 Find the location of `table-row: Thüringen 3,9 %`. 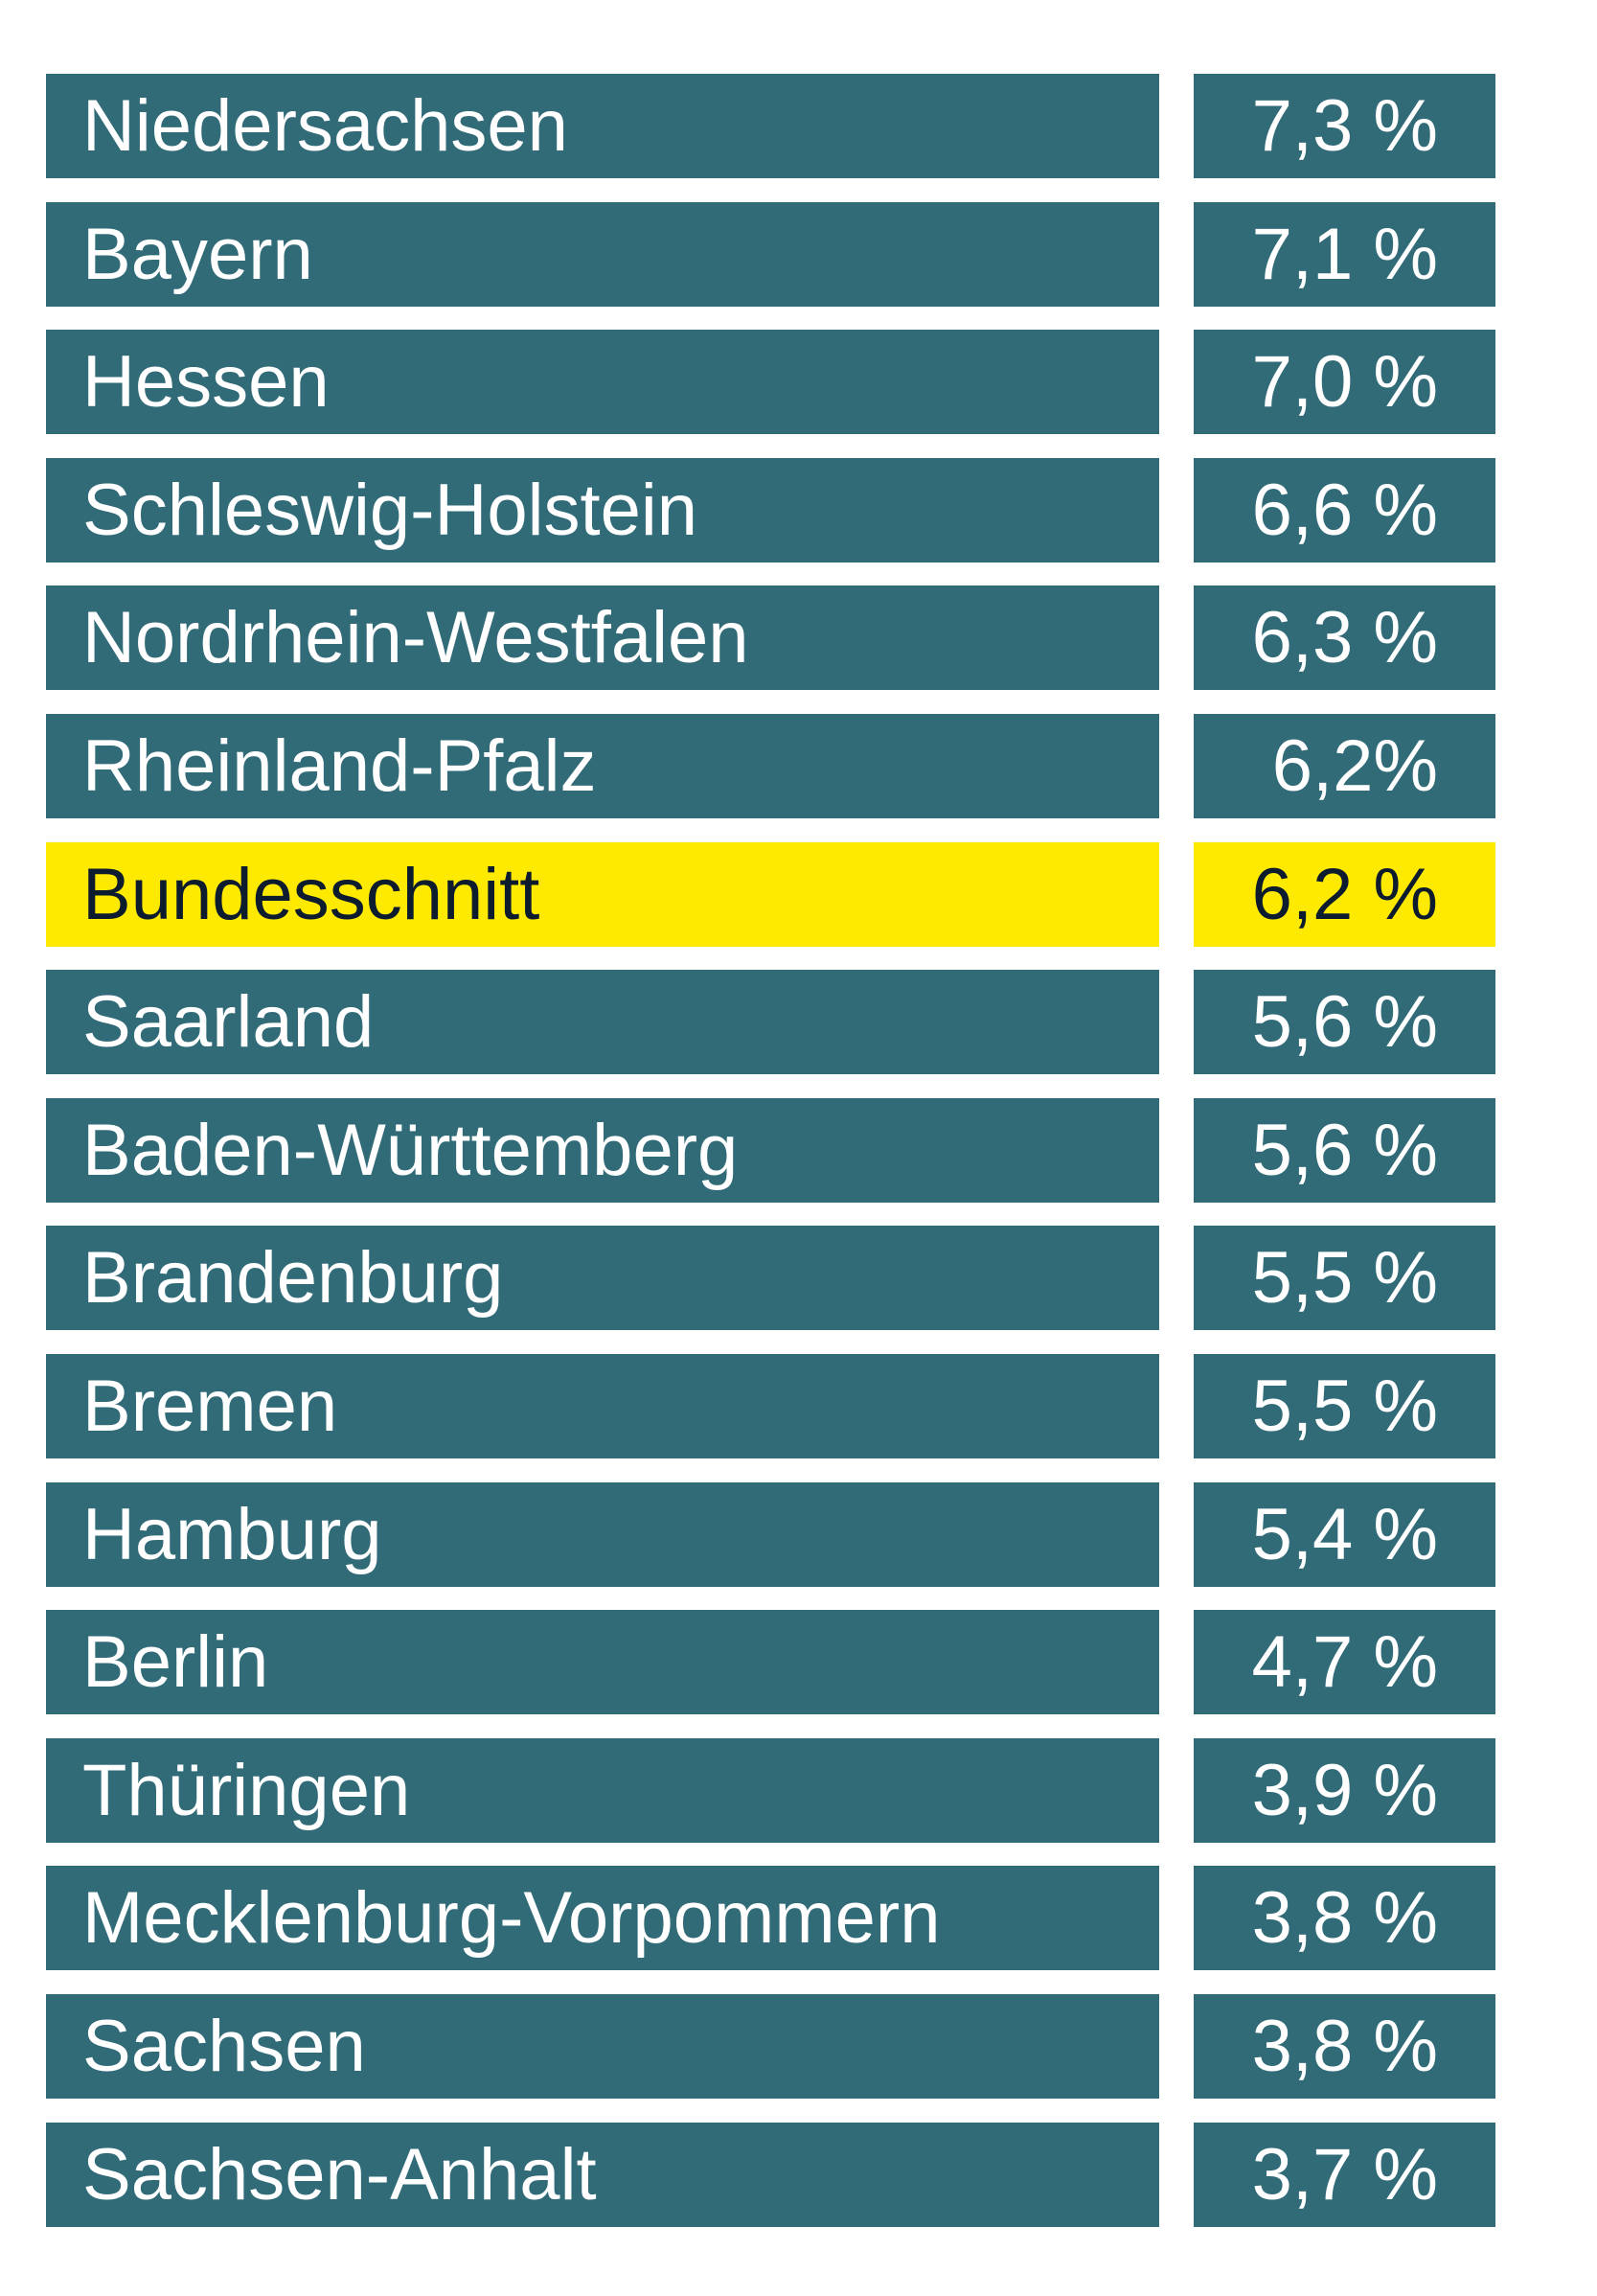

table-row: Thüringen 3,9 % is located at coordinates (770, 1790).